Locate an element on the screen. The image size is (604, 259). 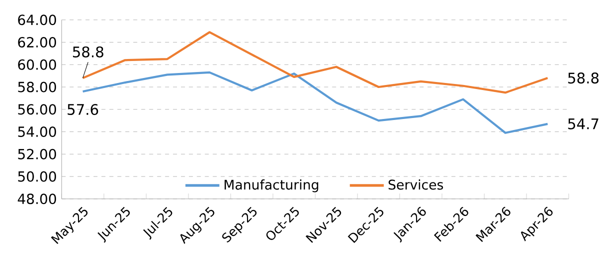
data-label: 57.6 is located at coordinates (83, 110).